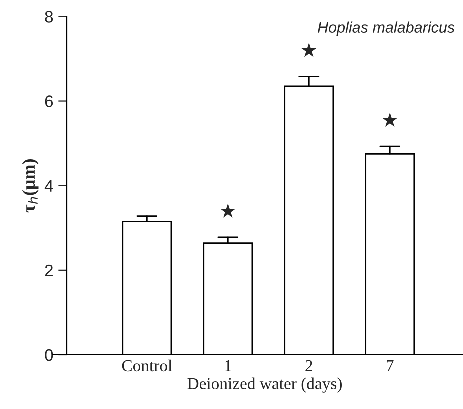 The image size is (463, 409). What do you see at coordinates (49, 355) in the screenshot?
I see `y-tick-label: 0` at bounding box center [49, 355].